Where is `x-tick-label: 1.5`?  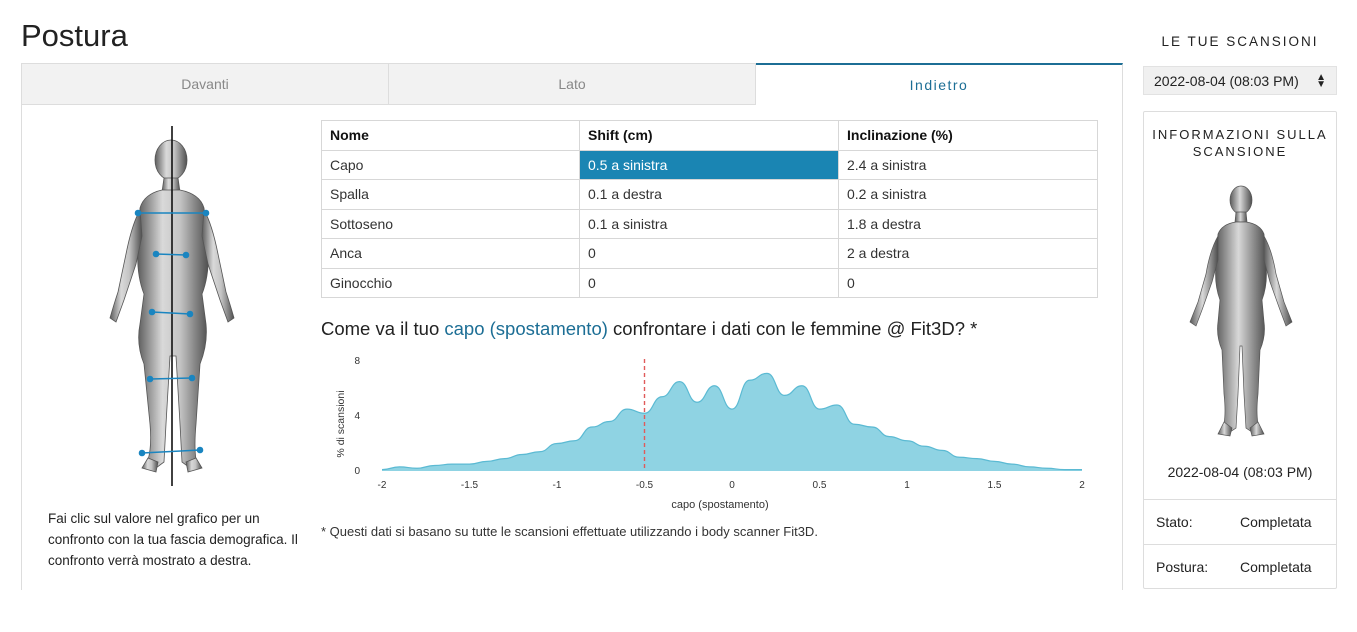
x-tick-label: 1.5 is located at coordinates (995, 485).